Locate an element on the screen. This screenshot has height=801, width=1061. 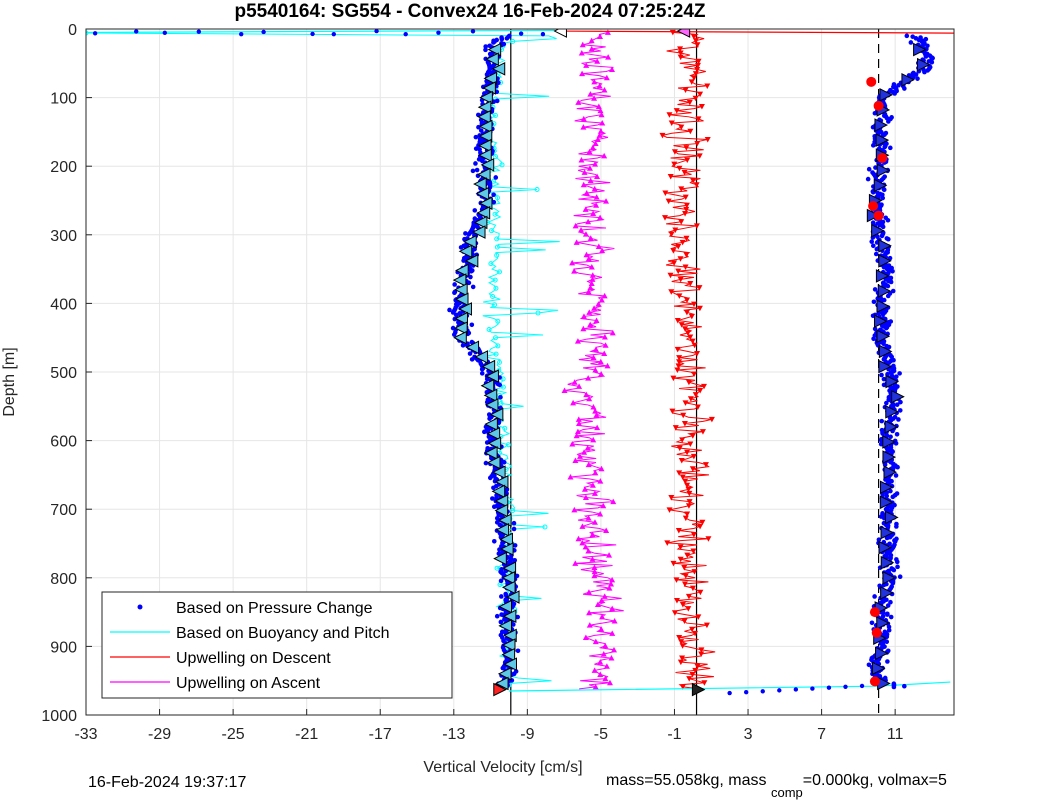
y-tick-label: 300 is located at coordinates (63, 236).